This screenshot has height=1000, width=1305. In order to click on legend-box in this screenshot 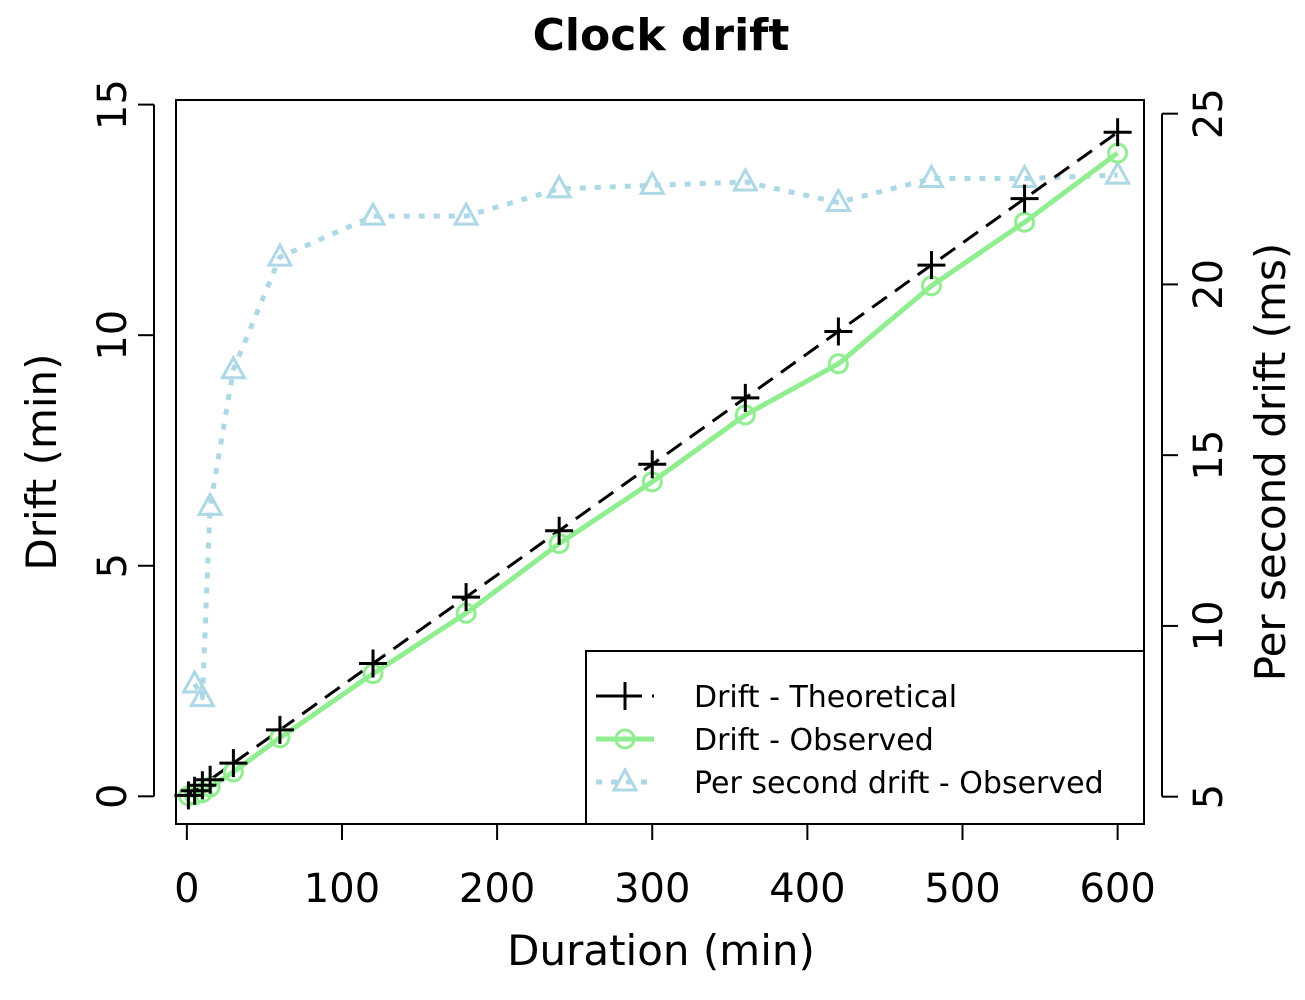, I will do `click(865, 737)`.